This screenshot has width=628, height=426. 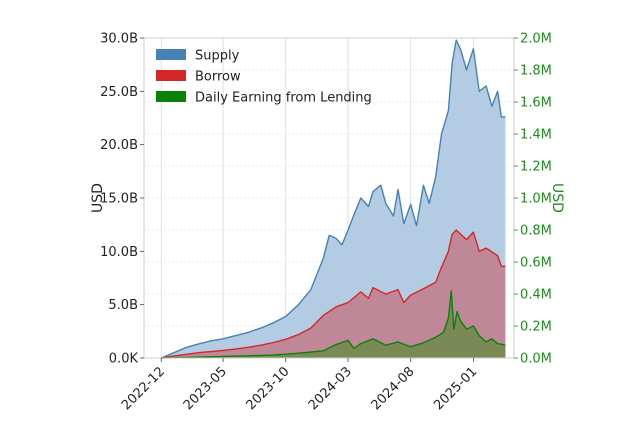 I want to click on x-tick-label: 2024-08, so click(x=393, y=388).